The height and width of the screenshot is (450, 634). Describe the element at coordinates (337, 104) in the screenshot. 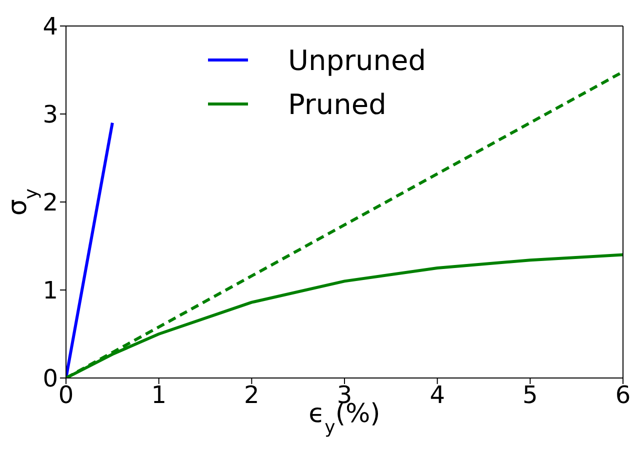

I see `legend-label: Pruned` at that location.